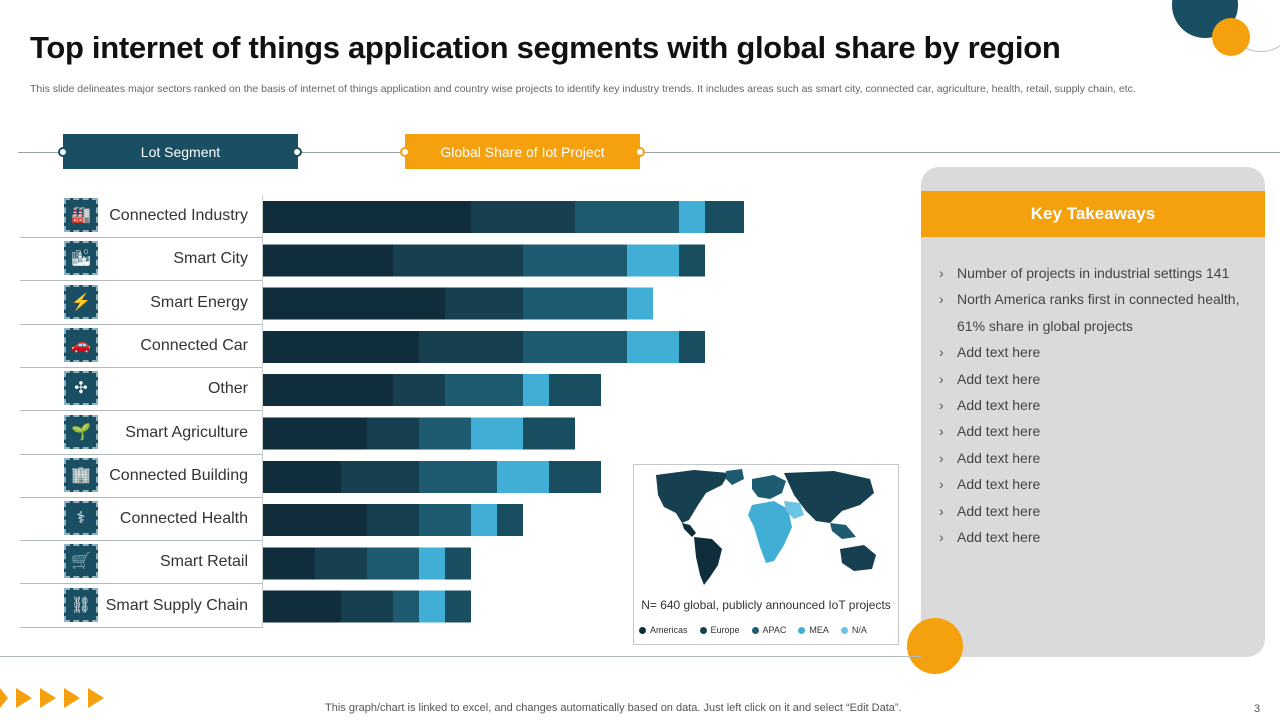 The image size is (1280, 720). Describe the element at coordinates (141, 390) in the screenshot. I see `segment-row: ✣ Other` at that location.